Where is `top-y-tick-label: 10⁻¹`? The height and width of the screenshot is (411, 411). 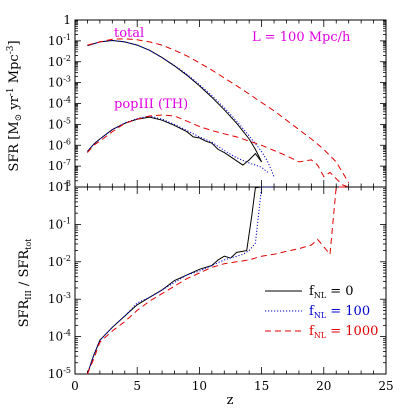
top-y-tick-label: 10⁻¹ is located at coordinates (59, 40).